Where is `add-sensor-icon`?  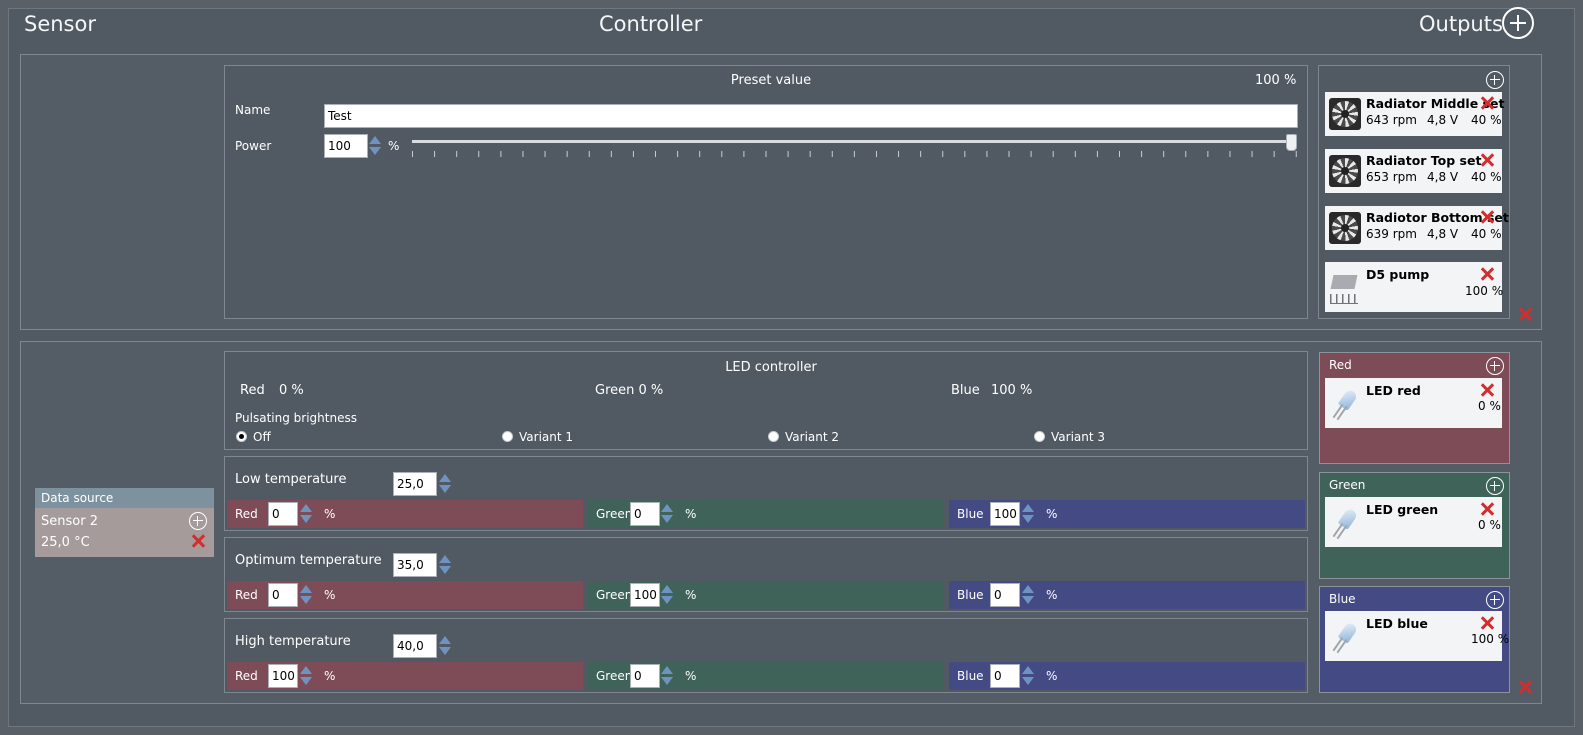 add-sensor-icon is located at coordinates (198, 521).